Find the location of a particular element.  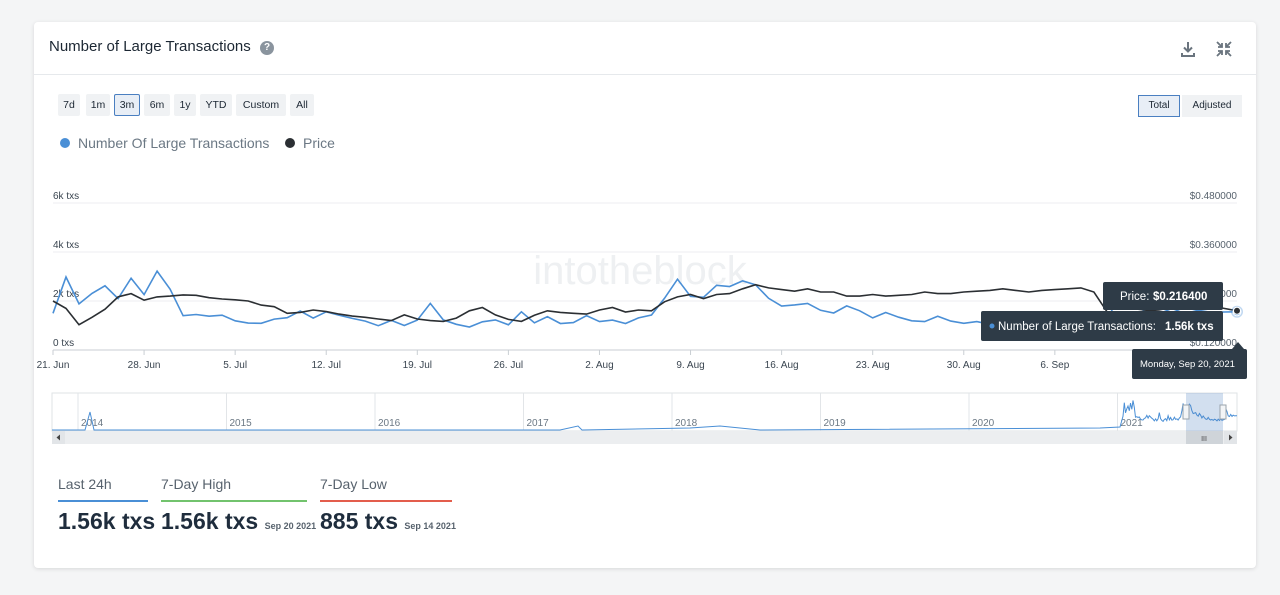

stat-value-last24h: 1.56k txs is located at coordinates (106, 521).